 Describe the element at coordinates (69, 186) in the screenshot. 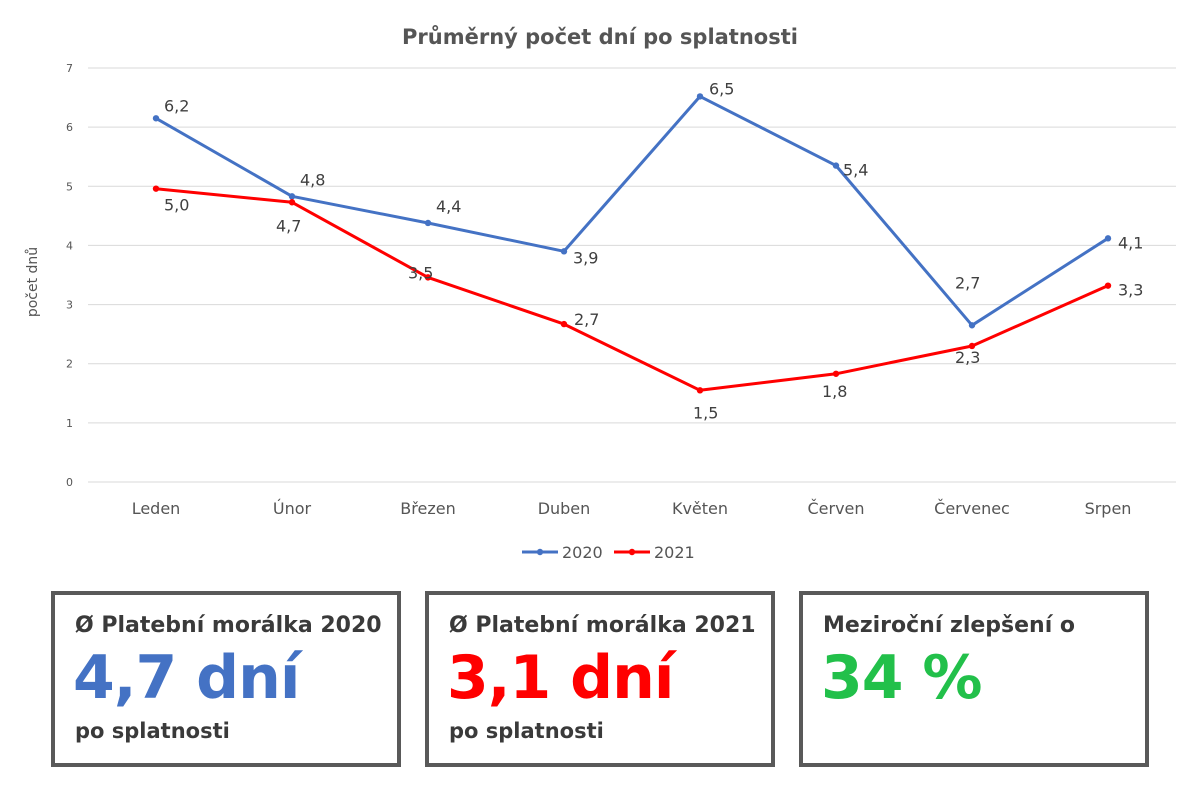

I see `y-tick-label: 5` at that location.